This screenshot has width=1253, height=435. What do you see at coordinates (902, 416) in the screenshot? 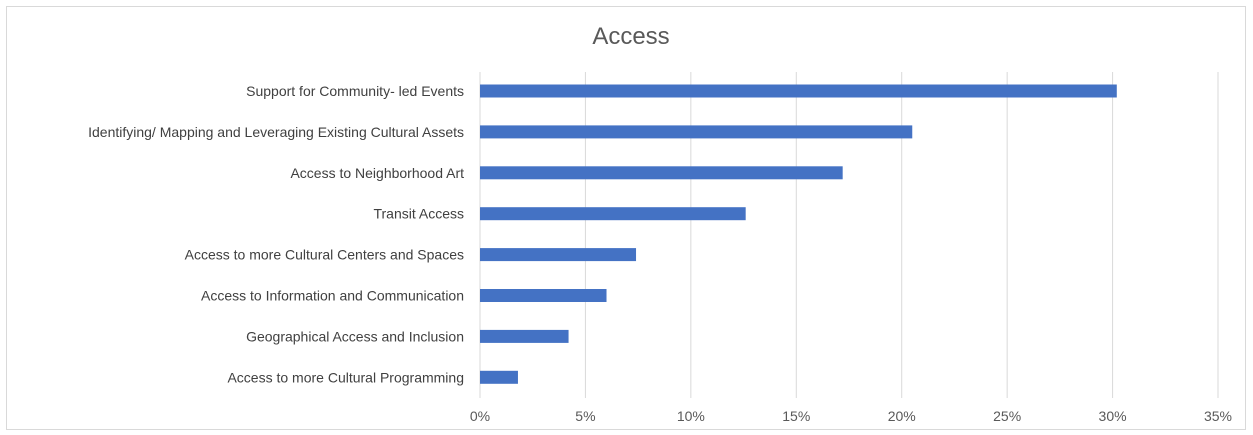
I see `x-tick-label: 20%` at bounding box center [902, 416].